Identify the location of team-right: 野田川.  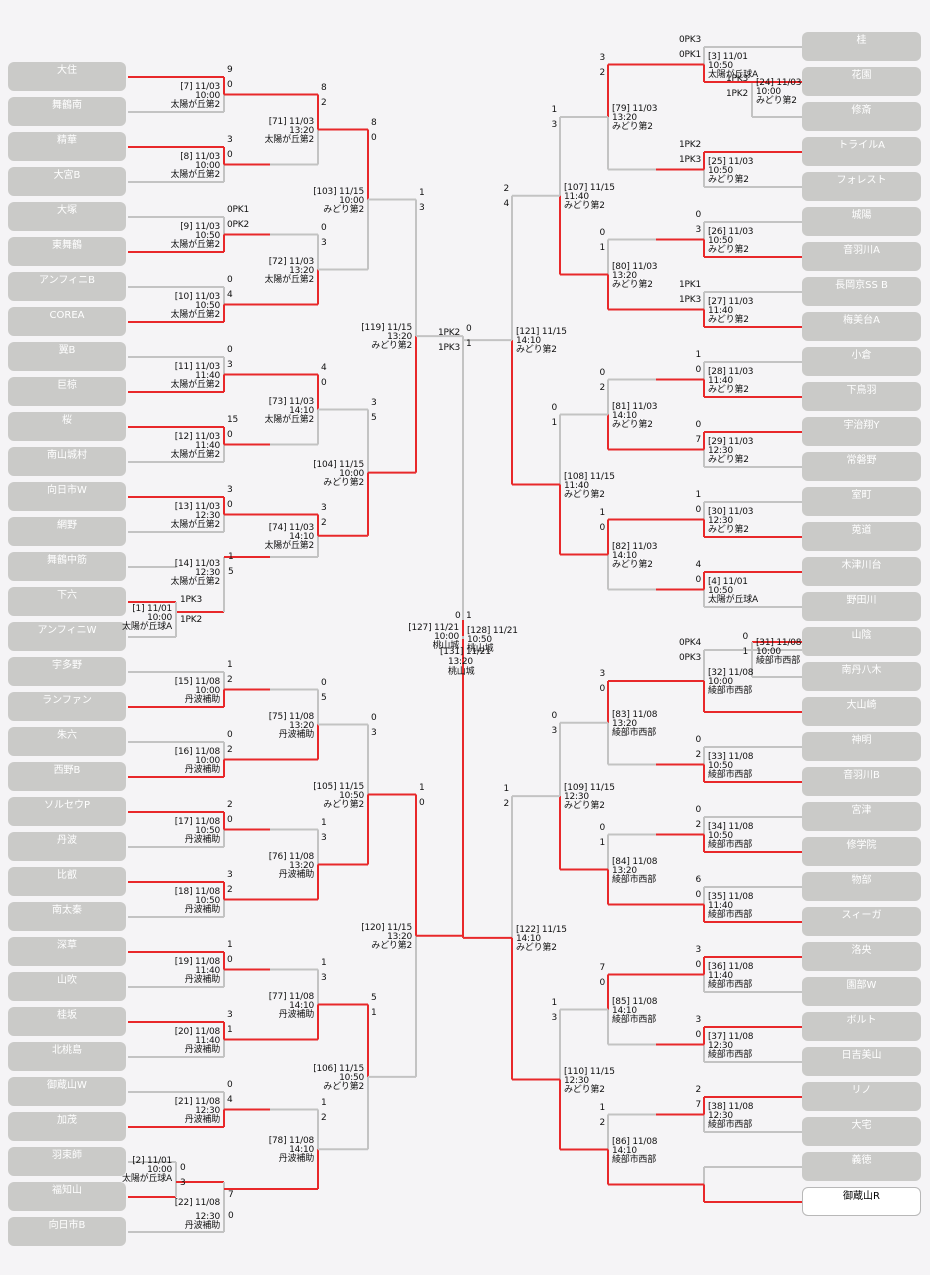
(861, 606).